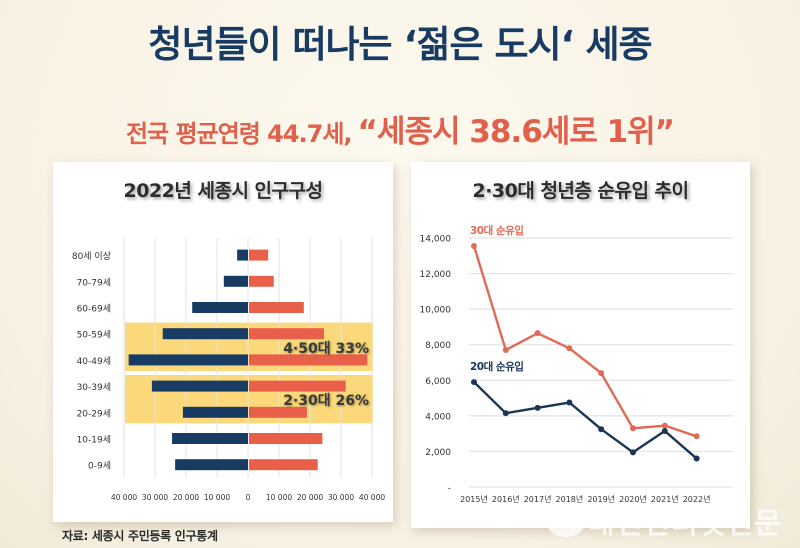 The image size is (800, 548). What do you see at coordinates (223, 191) in the screenshot?
I see `pyramid-title: 2022년 세종시 인구구성` at bounding box center [223, 191].